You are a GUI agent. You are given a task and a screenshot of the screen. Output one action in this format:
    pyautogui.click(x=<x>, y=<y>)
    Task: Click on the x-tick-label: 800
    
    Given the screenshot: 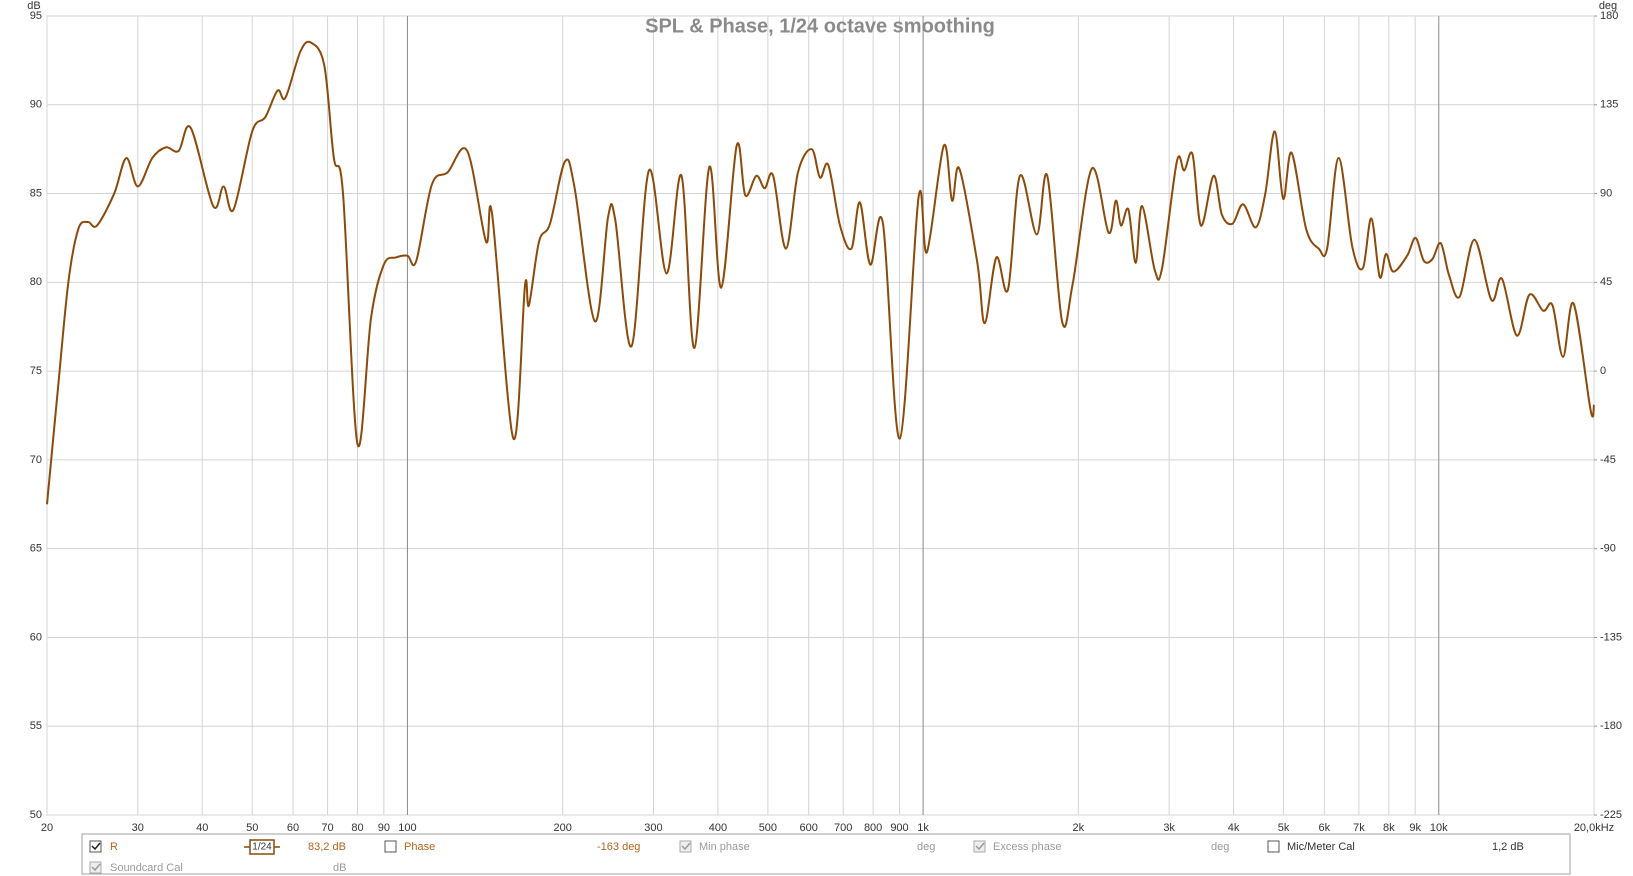 What is the action you would take?
    pyautogui.click(x=873, y=828)
    